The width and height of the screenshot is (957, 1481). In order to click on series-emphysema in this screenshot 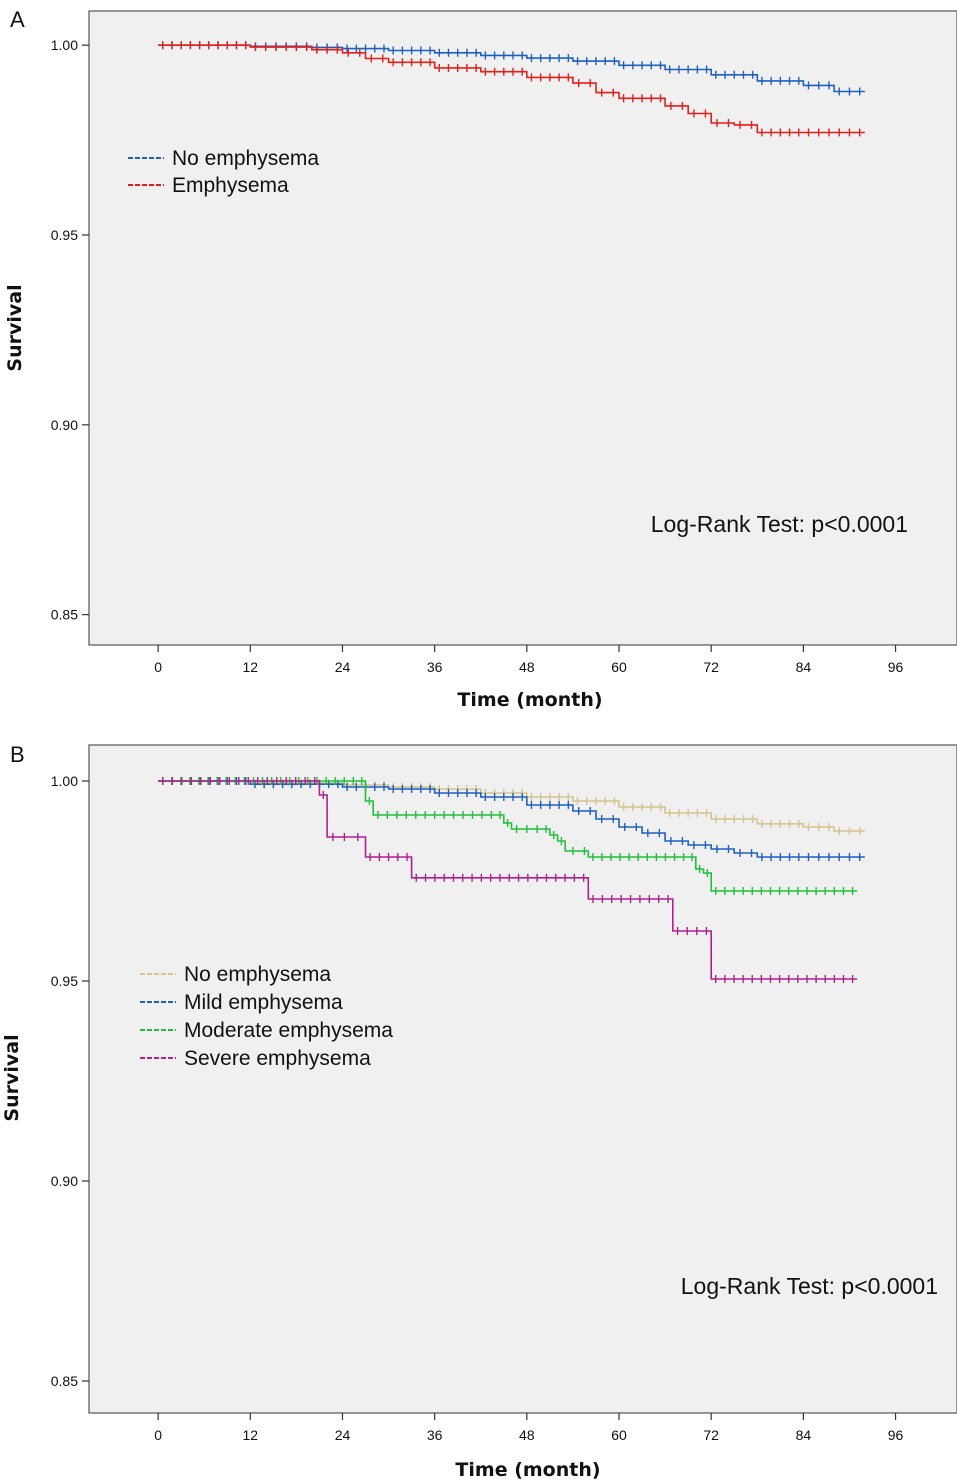, I will do `click(511, 89)`.